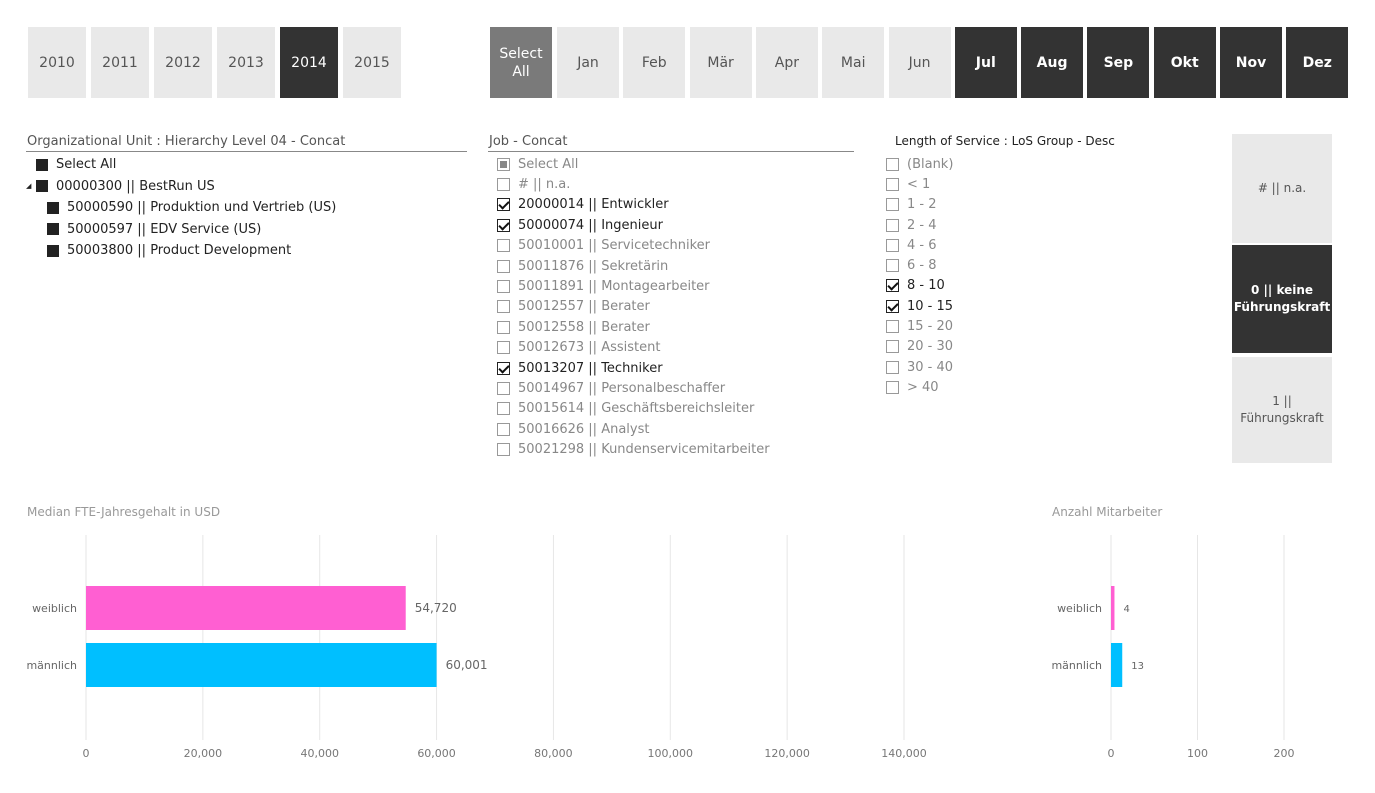 The image size is (1375, 793). Describe the element at coordinates (1251, 62) in the screenshot. I see `month-tile-nov: Nov` at that location.